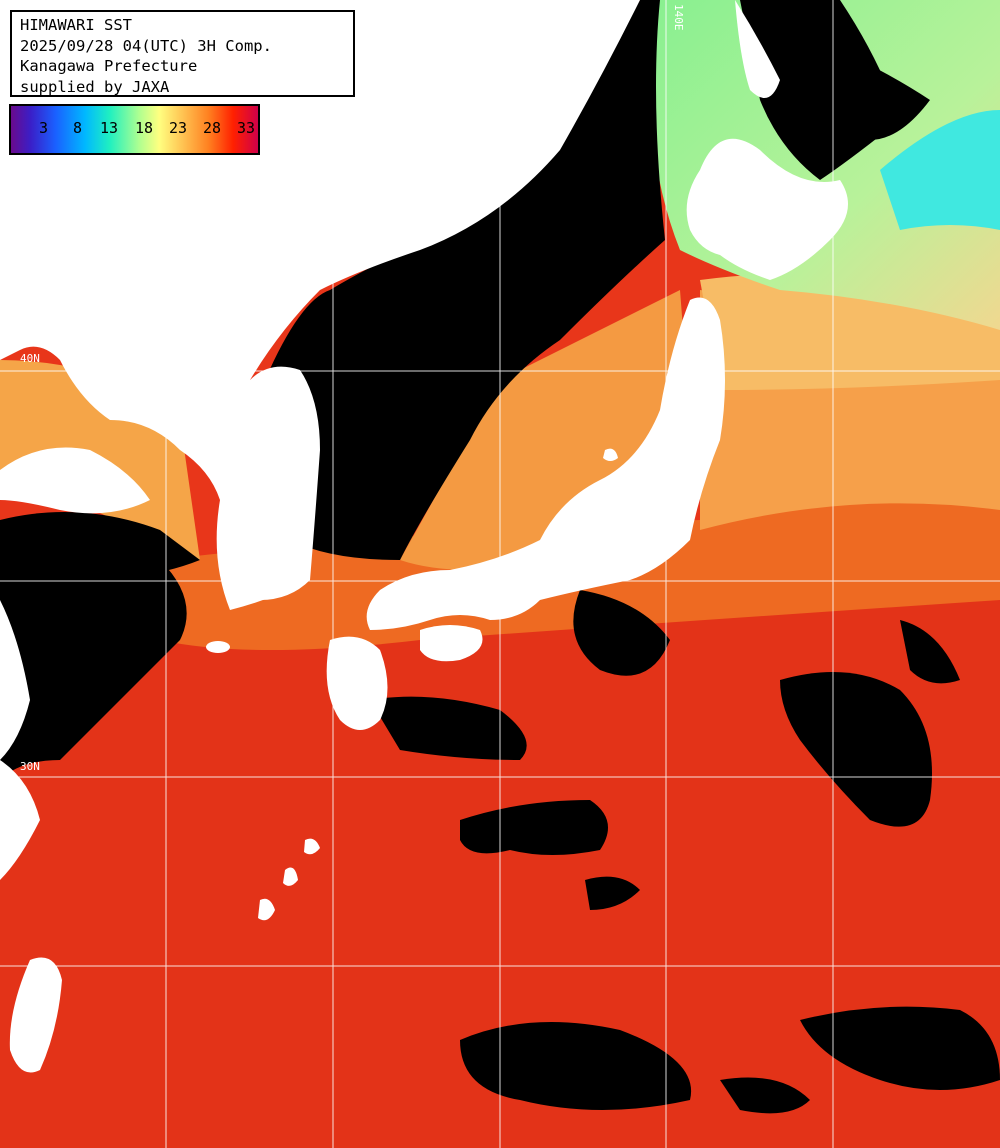 This screenshot has height=1148, width=1000. I want to click on land-sakhalin, so click(757, 49).